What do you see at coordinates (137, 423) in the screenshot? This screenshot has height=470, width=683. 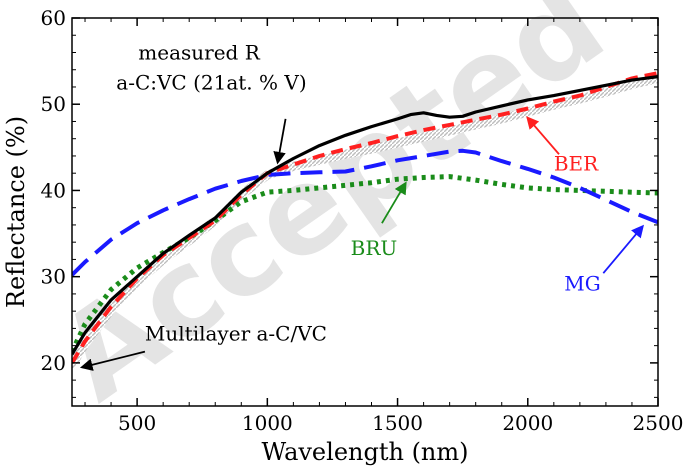 I see `x-tick-label-500: 500` at bounding box center [137, 423].